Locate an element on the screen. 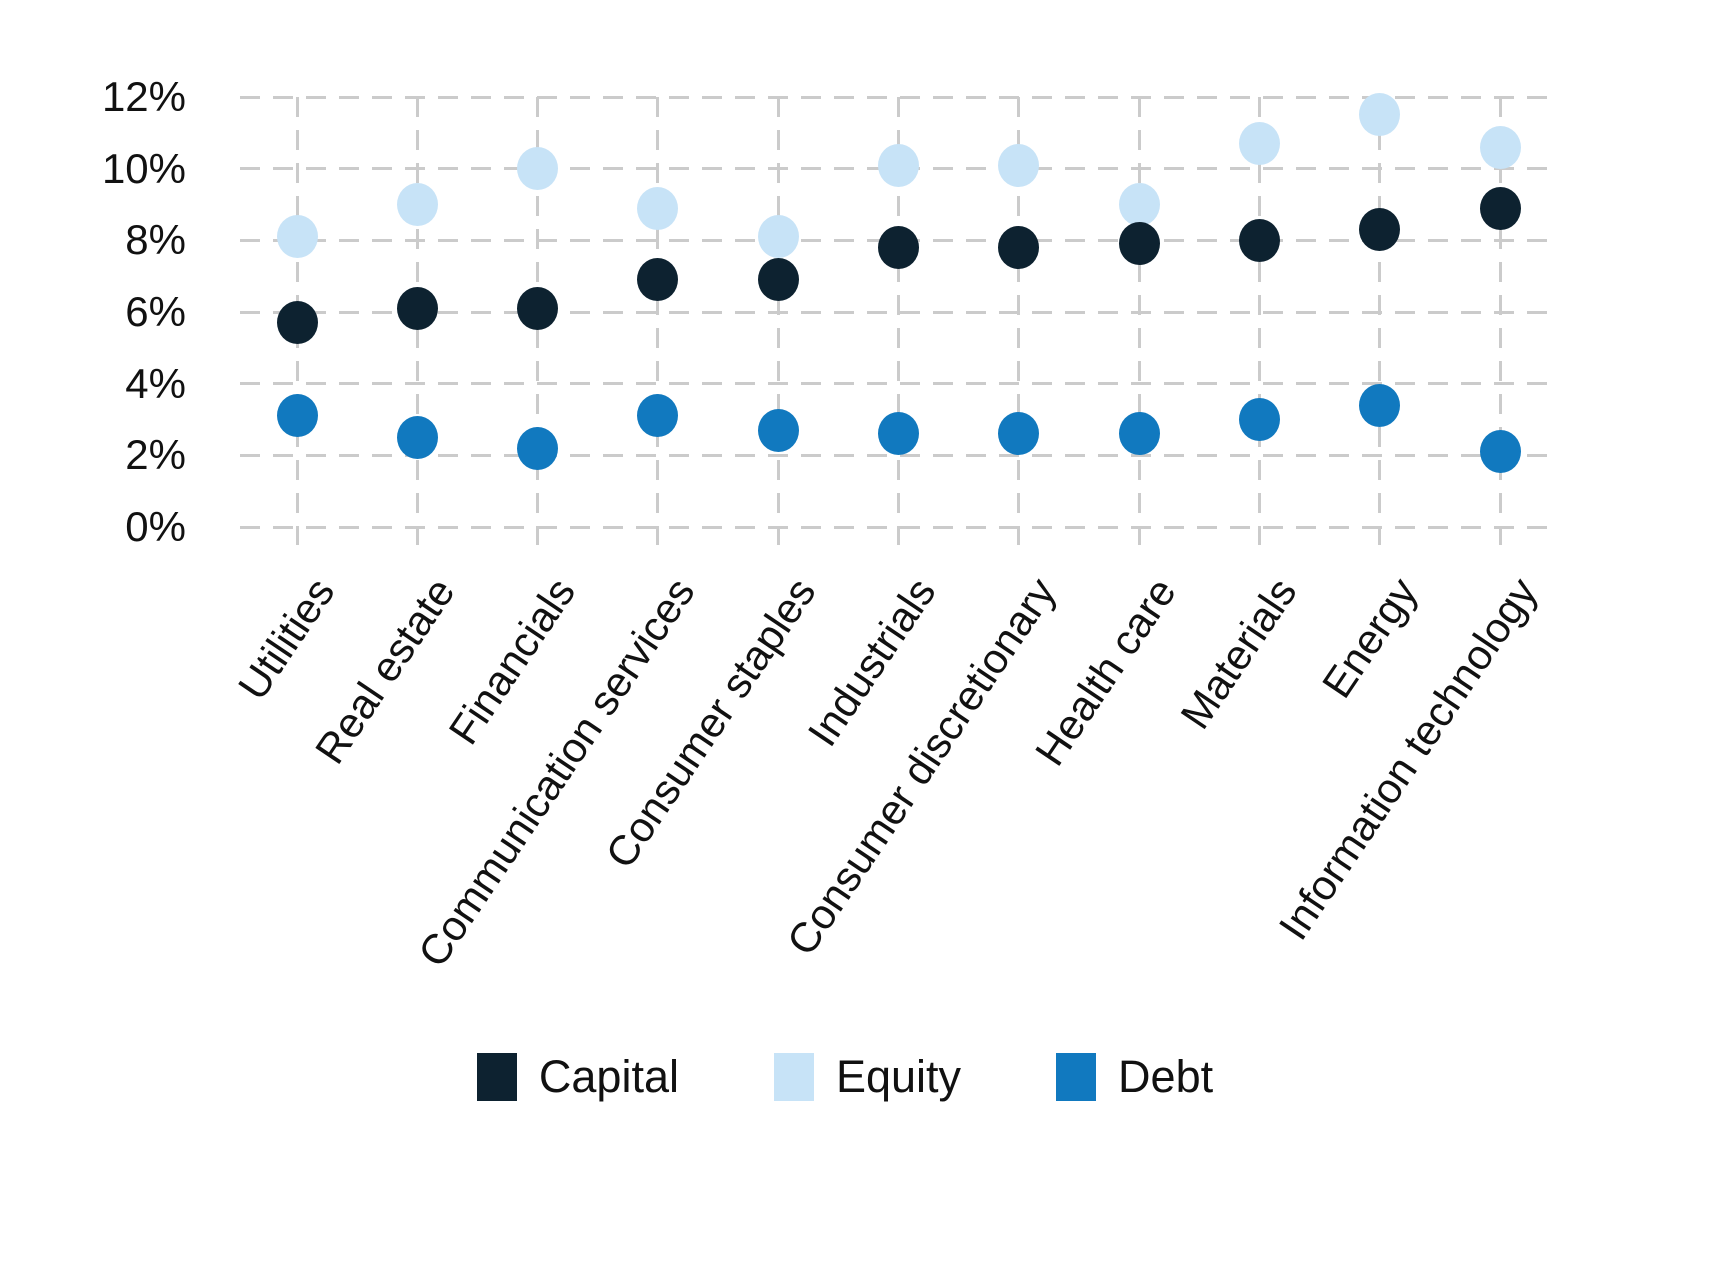 The width and height of the screenshot is (1727, 1275). dot-capital-financials is located at coordinates (538, 308).